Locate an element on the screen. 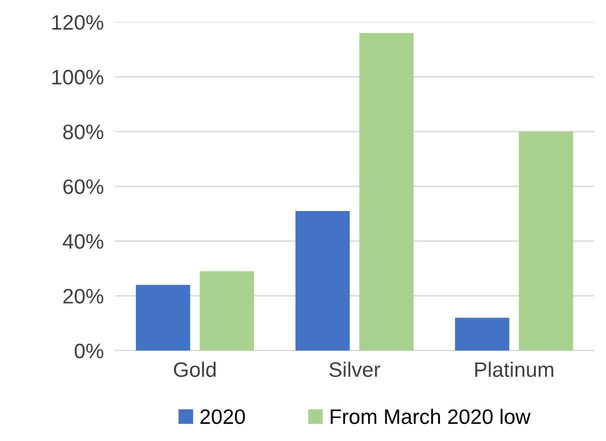 Image resolution: width=606 pixels, height=441 pixels. x-tick-label: Silver is located at coordinates (354, 370).